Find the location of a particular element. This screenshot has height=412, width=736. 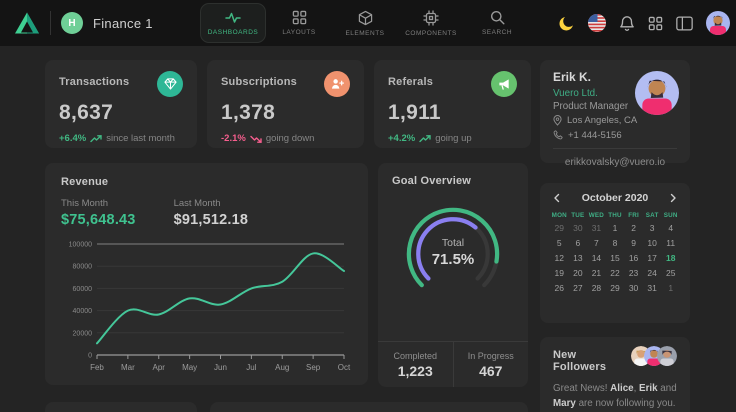

this-month-stat: This Month $75,648.43 is located at coordinates (98, 213).